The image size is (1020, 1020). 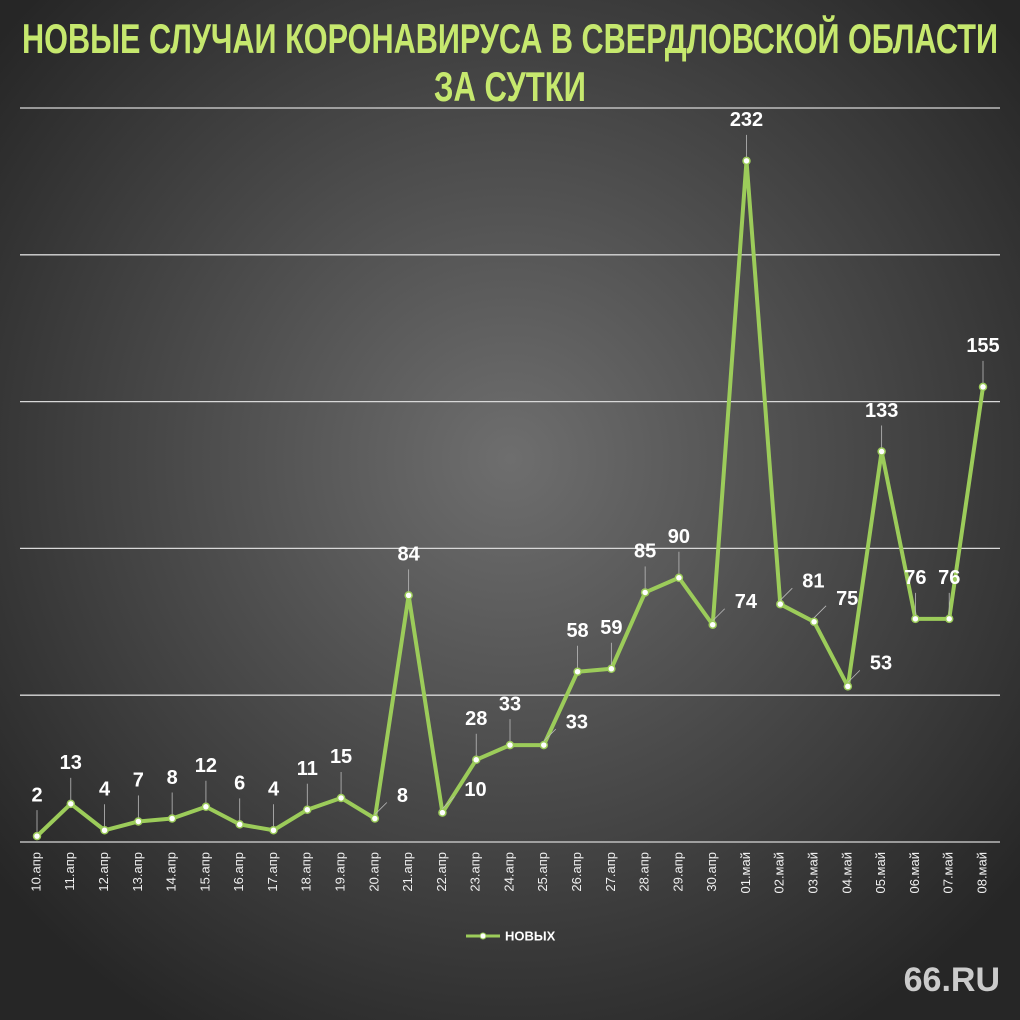 What do you see at coordinates (542, 872) in the screenshot?
I see `x-tick-label: 25.апр` at bounding box center [542, 872].